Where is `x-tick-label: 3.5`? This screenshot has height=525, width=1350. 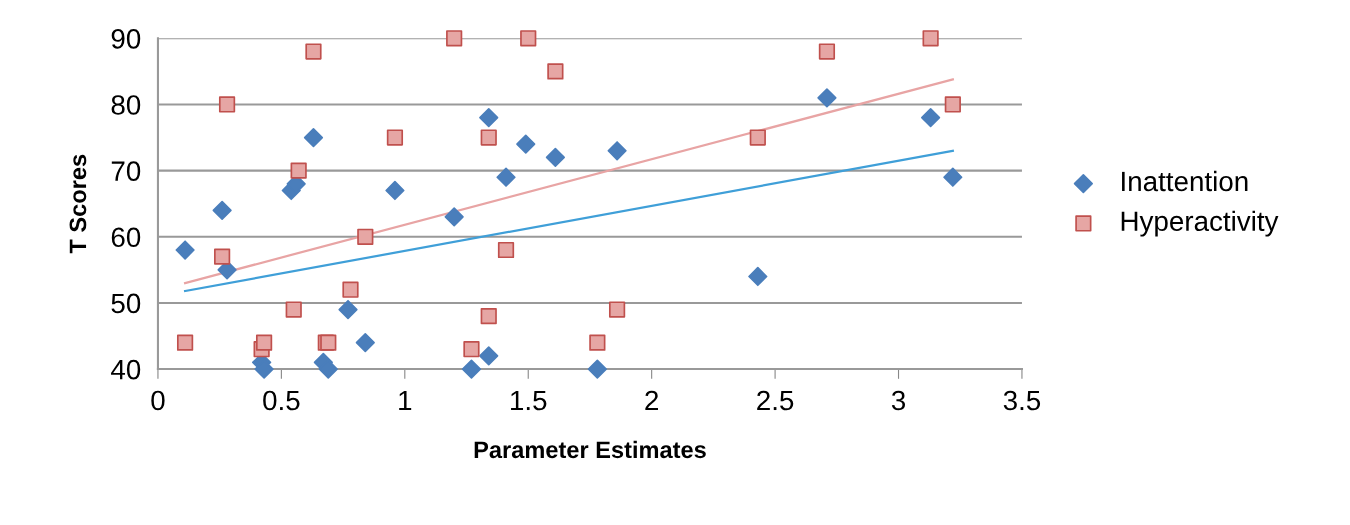 x-tick-label: 3.5 is located at coordinates (1022, 400).